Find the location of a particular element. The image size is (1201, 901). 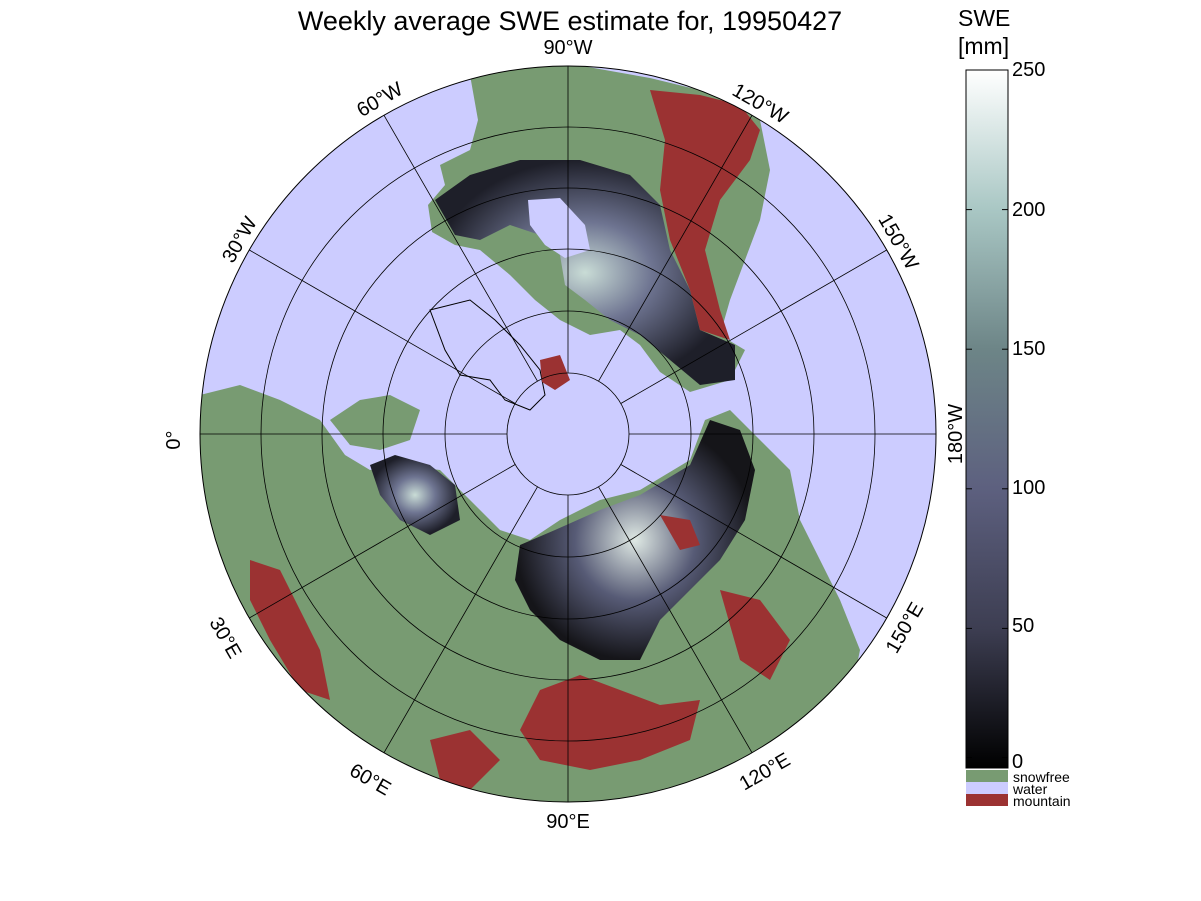

snow-cover-eurasia is located at coordinates (635, 540).